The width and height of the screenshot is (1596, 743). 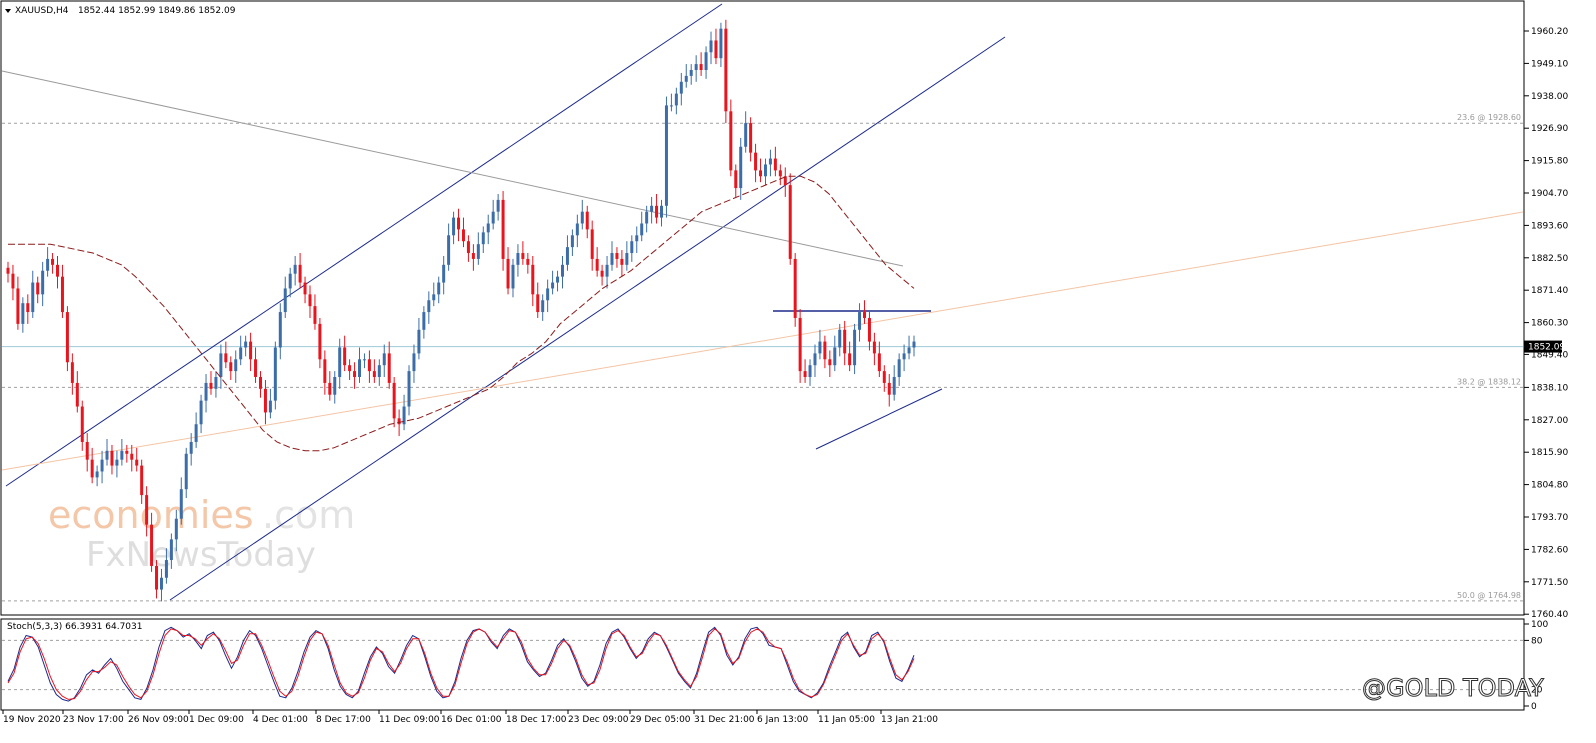 What do you see at coordinates (783, 720) in the screenshot?
I see `time-tick-label: 6 Jan 13:00` at bounding box center [783, 720].